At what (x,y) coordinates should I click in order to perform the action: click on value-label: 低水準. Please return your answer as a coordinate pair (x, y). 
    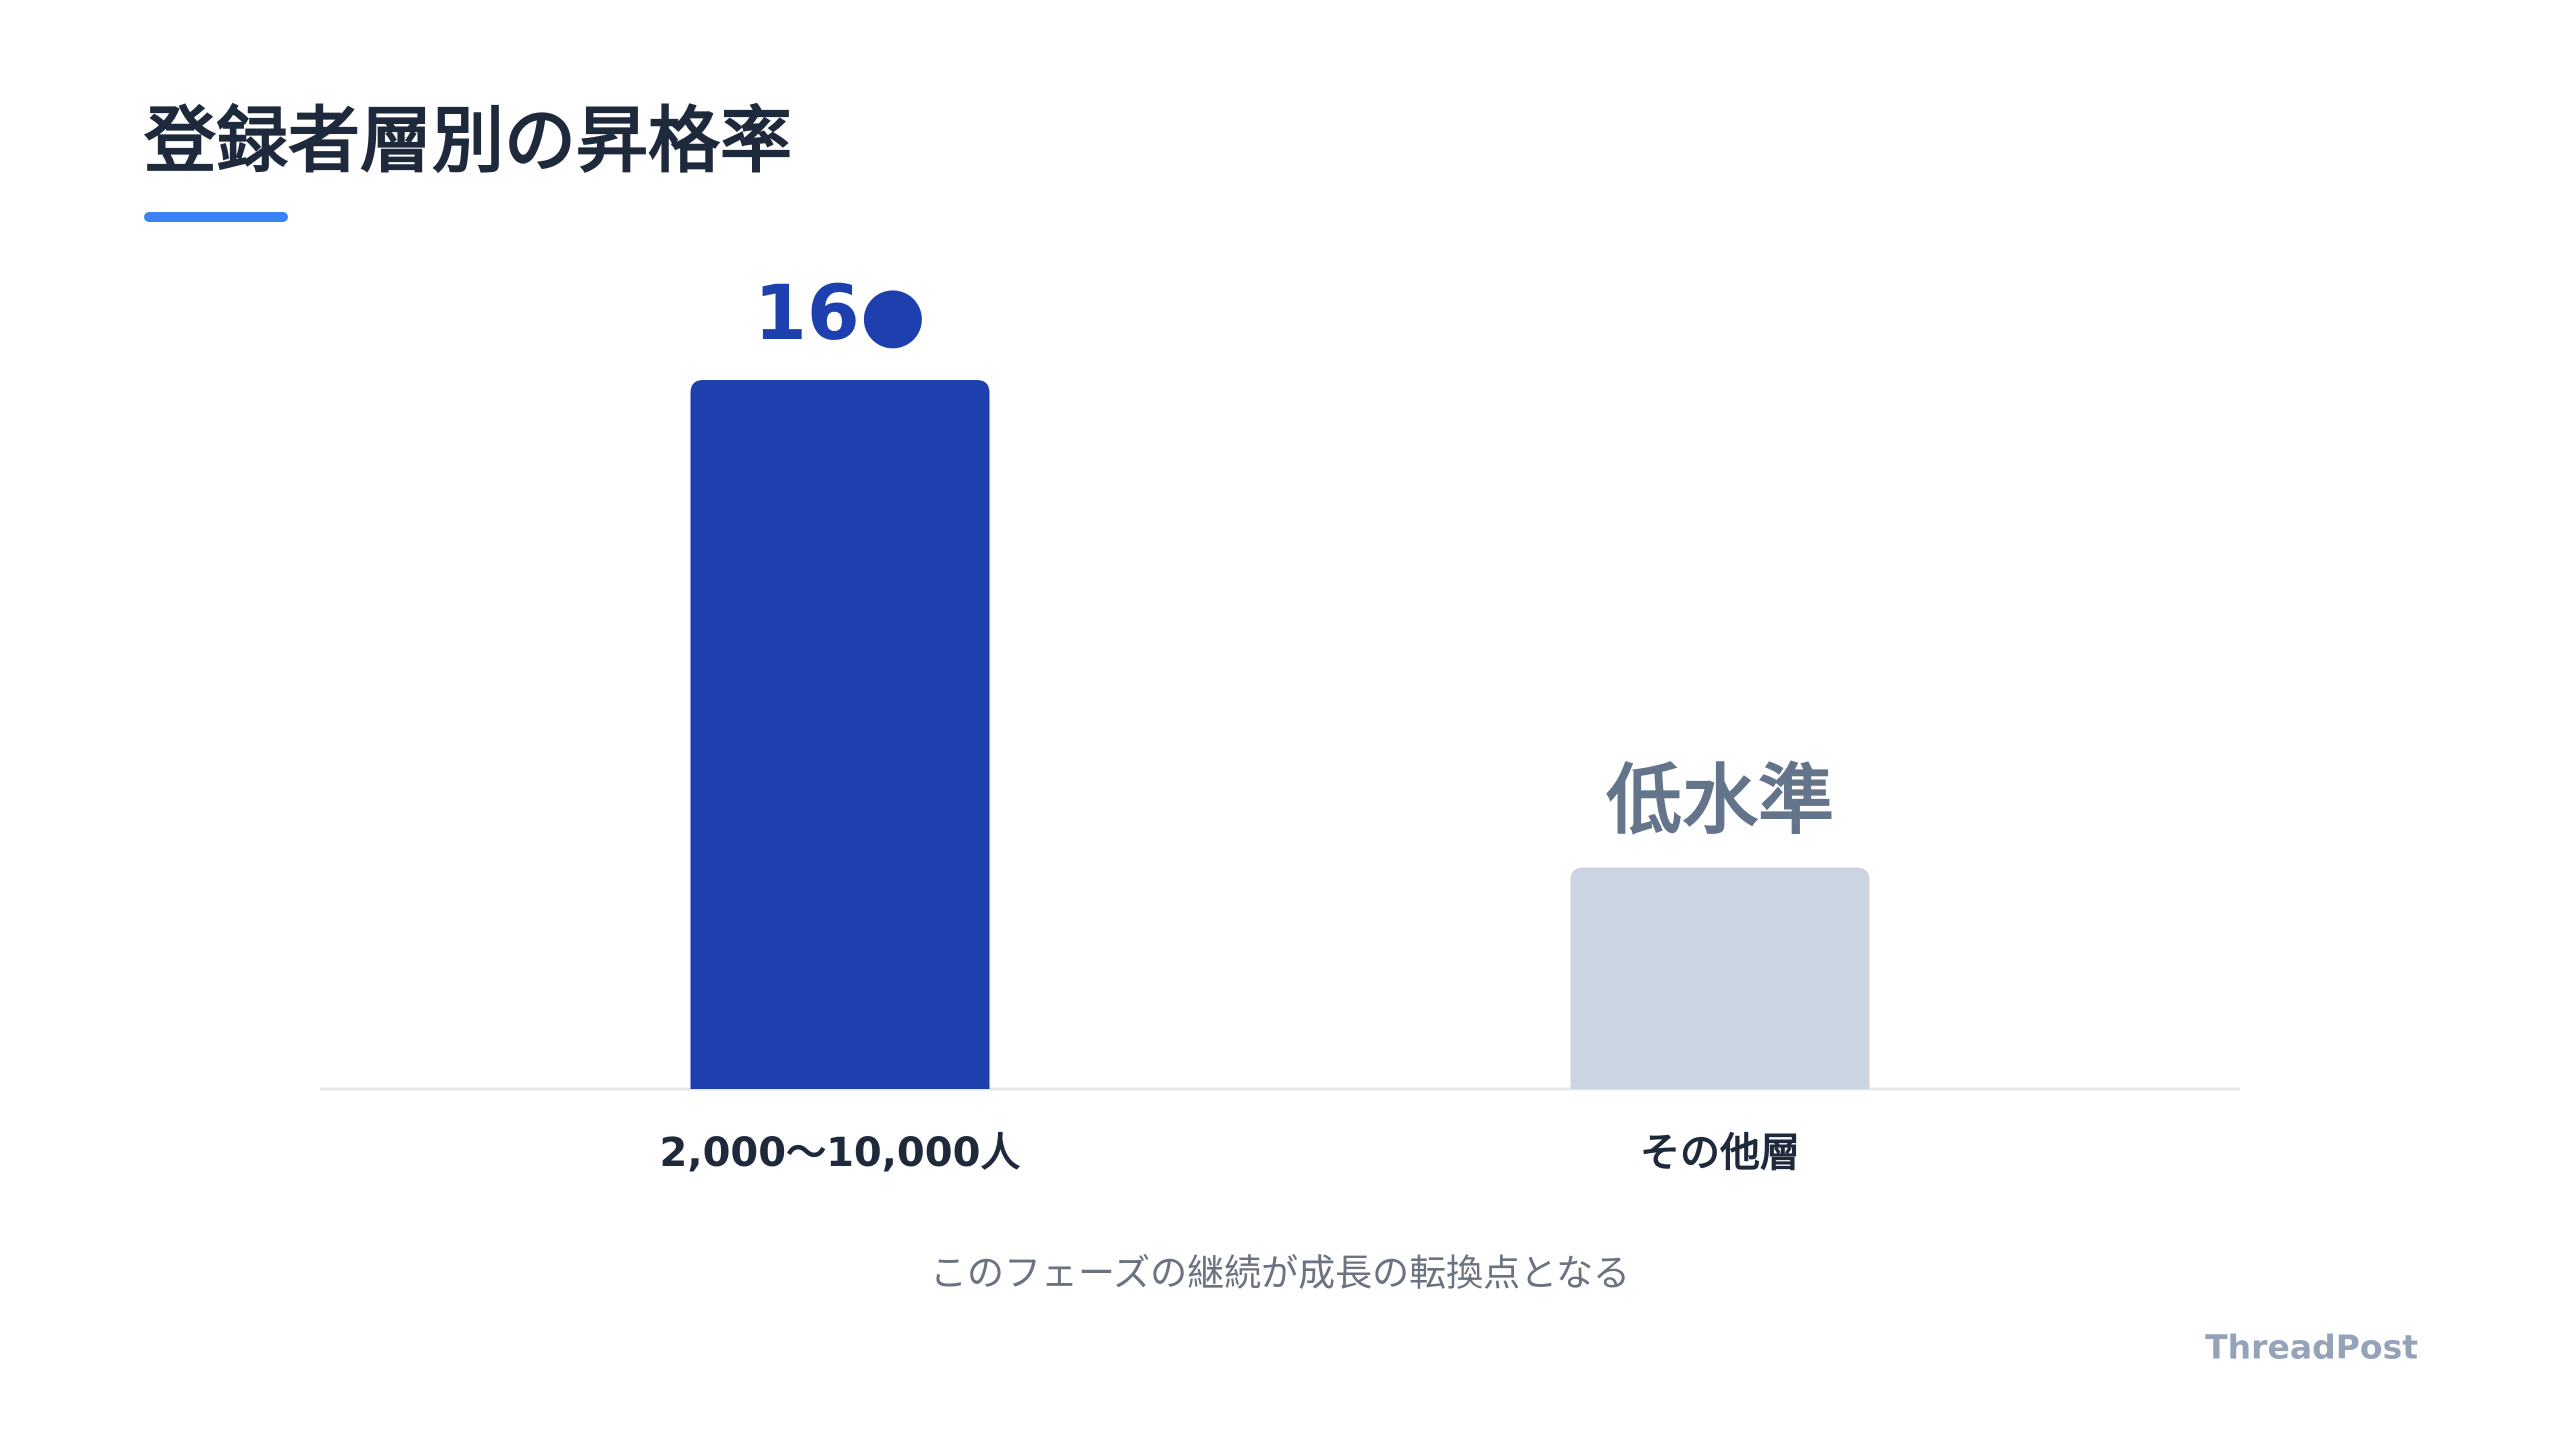
    Looking at the image, I should click on (1720, 799).